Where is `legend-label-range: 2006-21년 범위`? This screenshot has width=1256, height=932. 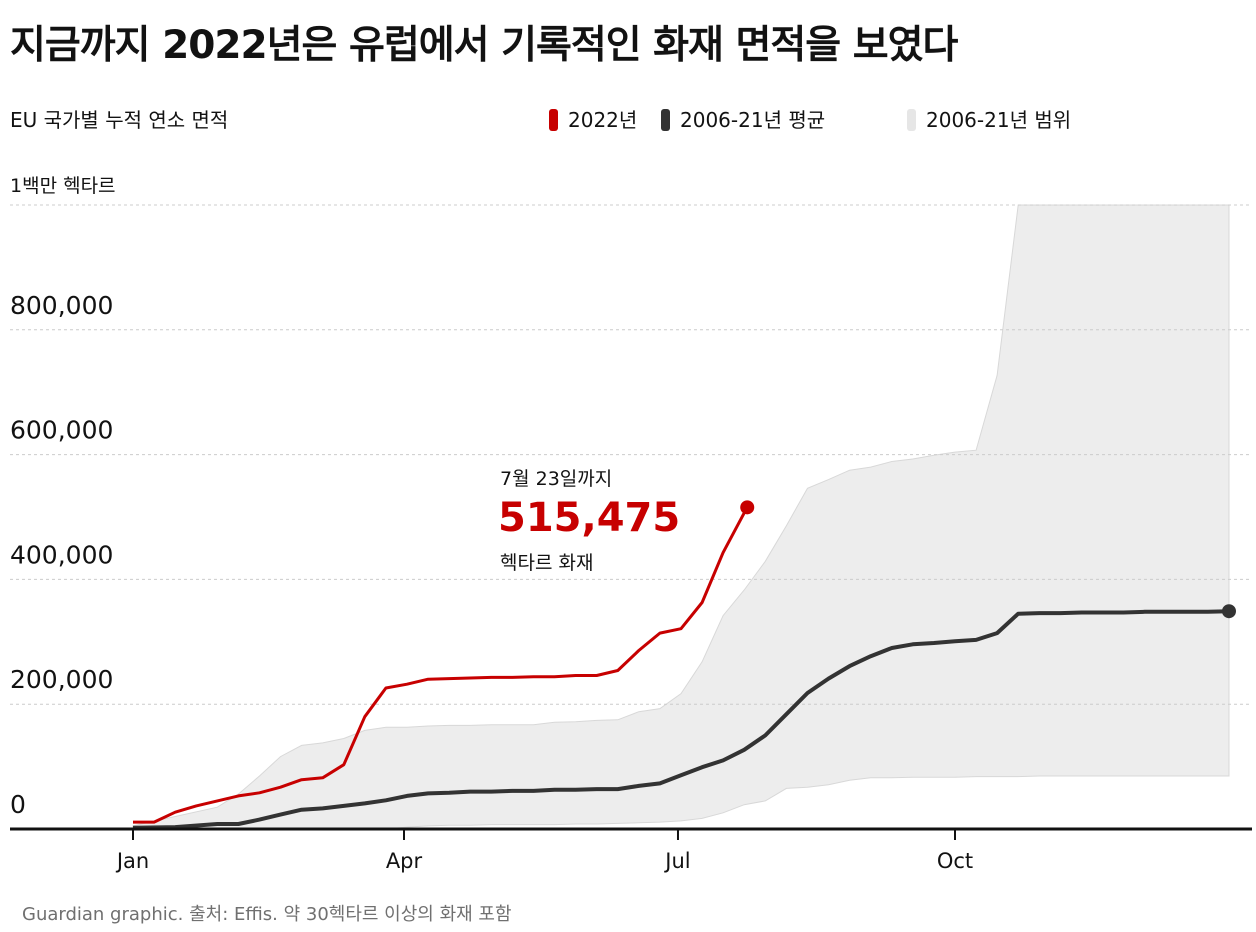
legend-label-range: 2006-21년 범위 is located at coordinates (999, 120).